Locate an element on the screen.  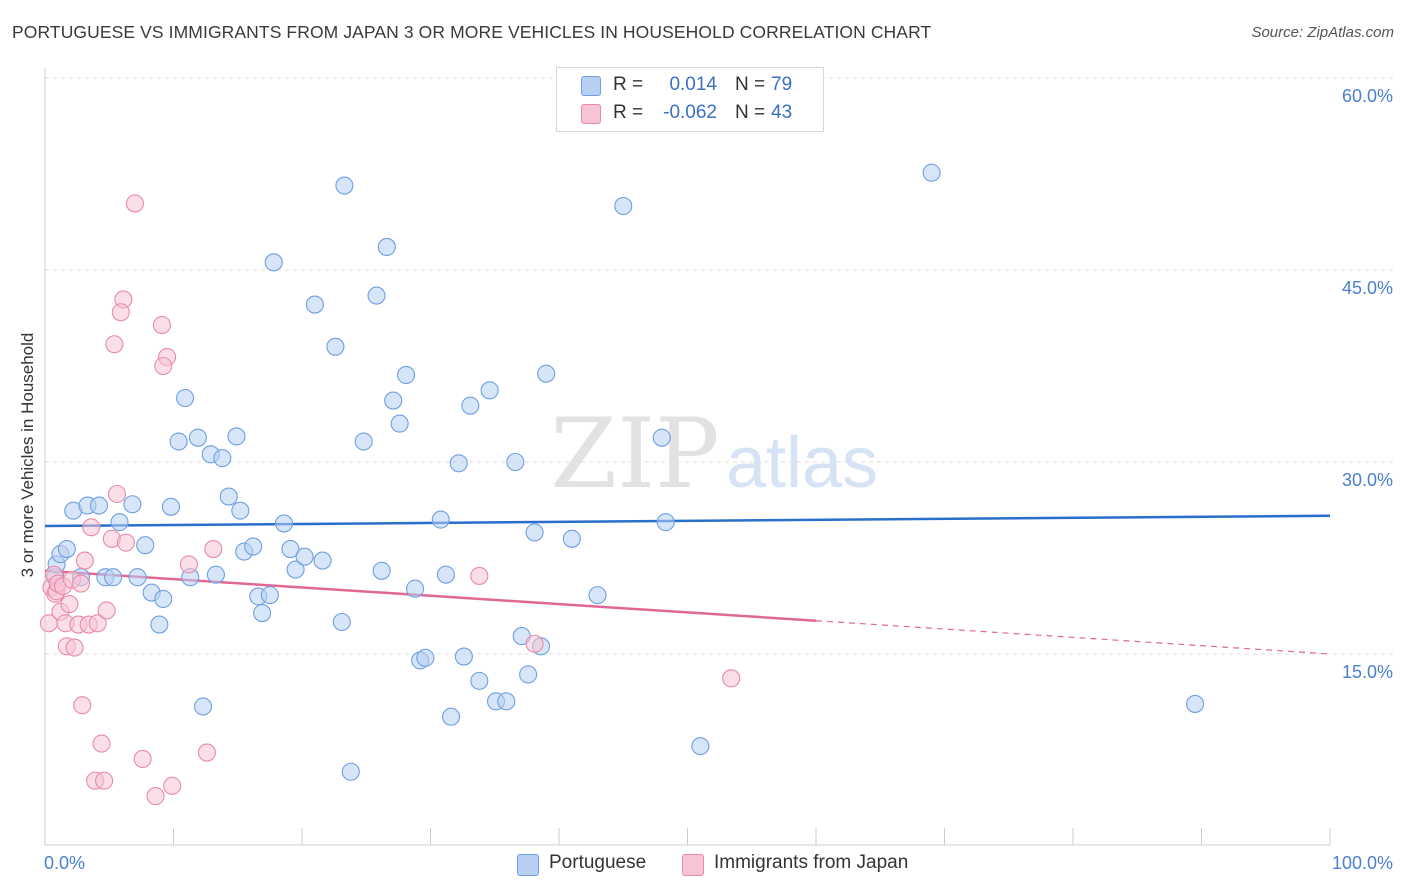
portuguese-trend-line is located at coordinates (687, 521).